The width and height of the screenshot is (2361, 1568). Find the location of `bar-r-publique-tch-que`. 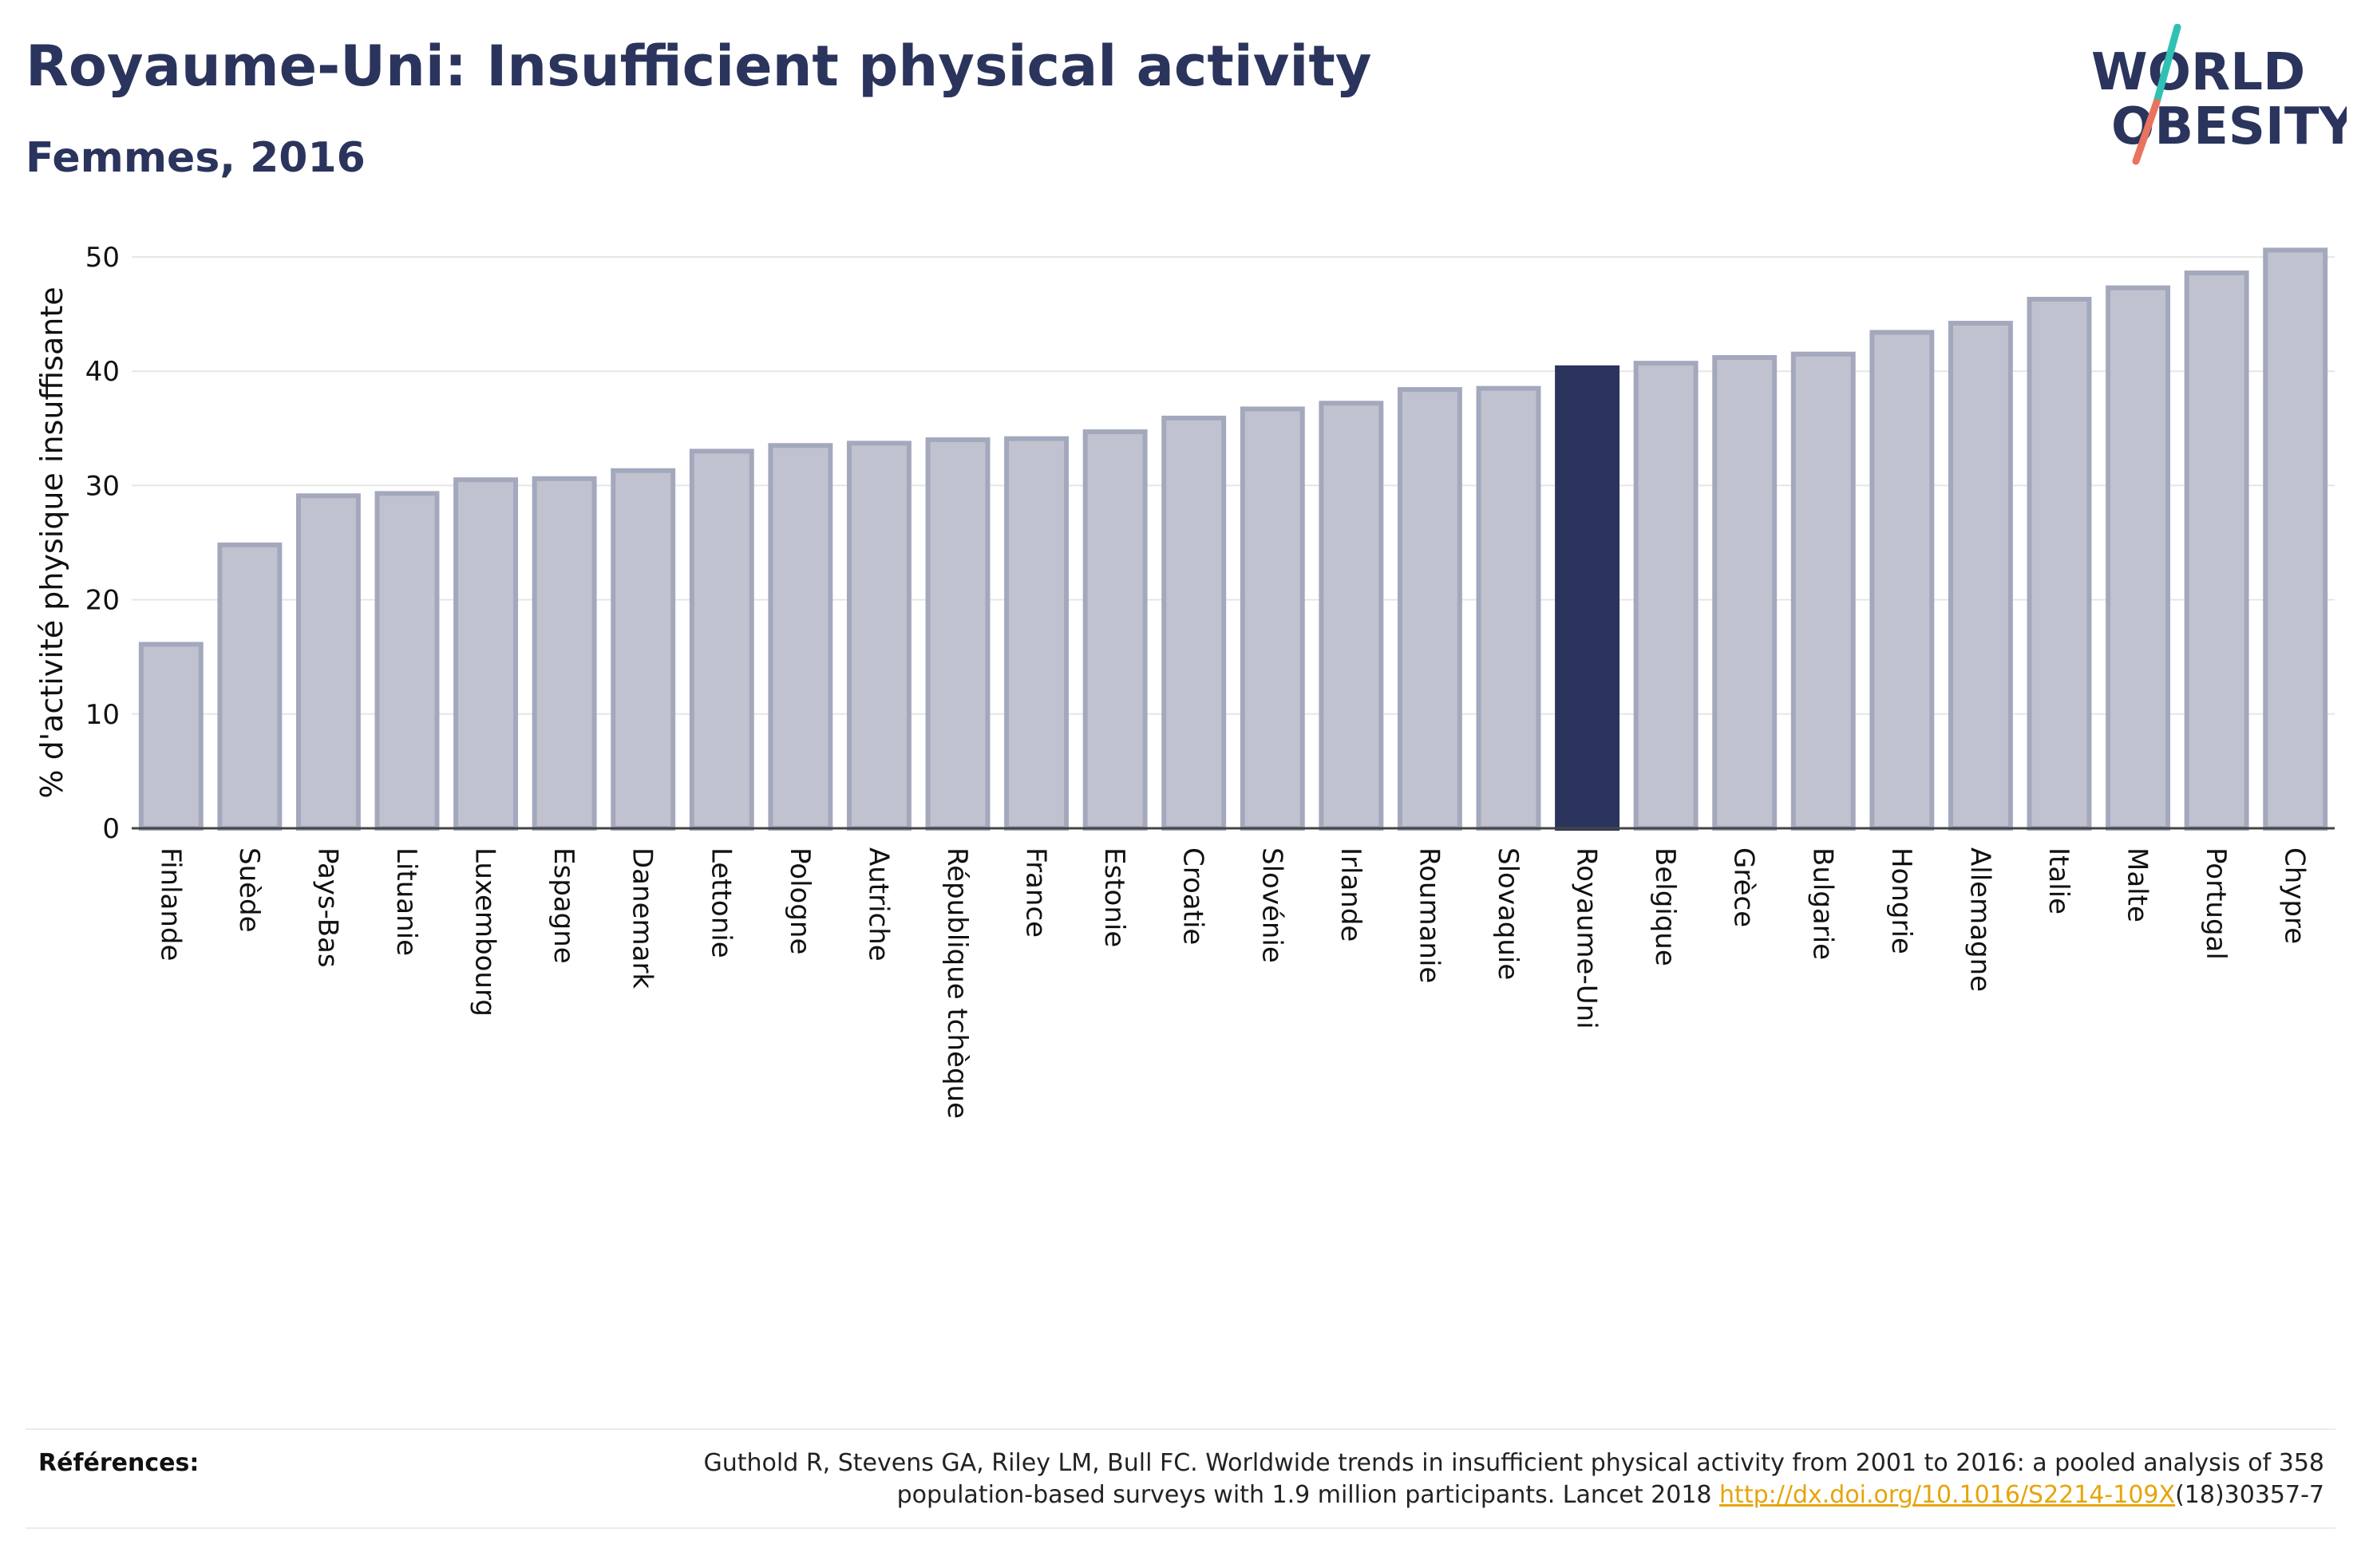

bar-r-publique-tch-que is located at coordinates (958, 634).